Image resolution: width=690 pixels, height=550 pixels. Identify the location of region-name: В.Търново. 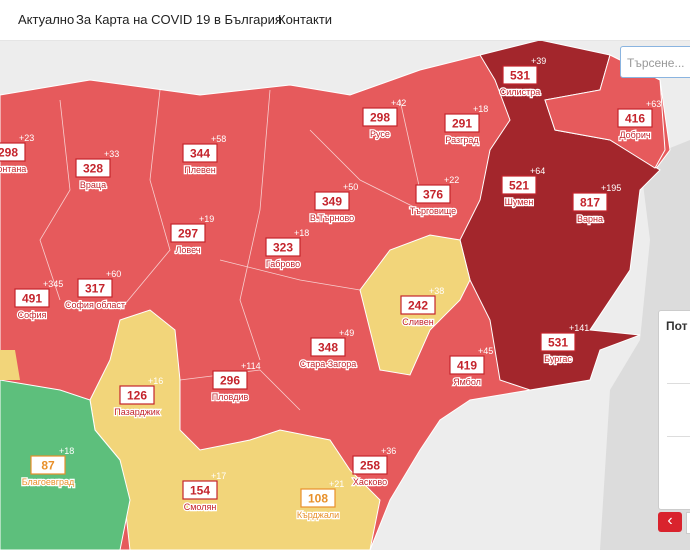
(332, 218).